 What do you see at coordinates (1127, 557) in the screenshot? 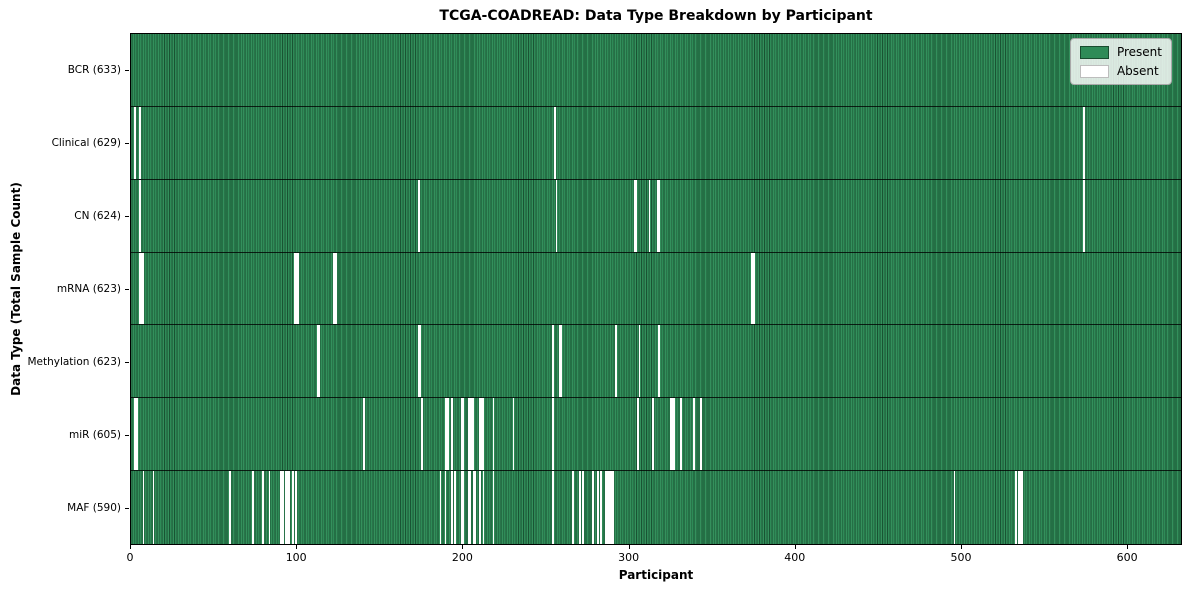
I see `x-tick-label: 600` at bounding box center [1127, 557].